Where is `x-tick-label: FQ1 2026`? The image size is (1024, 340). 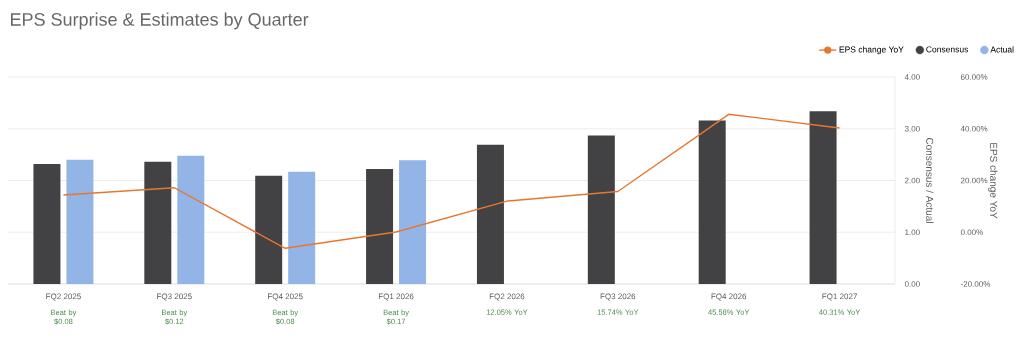
x-tick-label: FQ1 2026 is located at coordinates (396, 297).